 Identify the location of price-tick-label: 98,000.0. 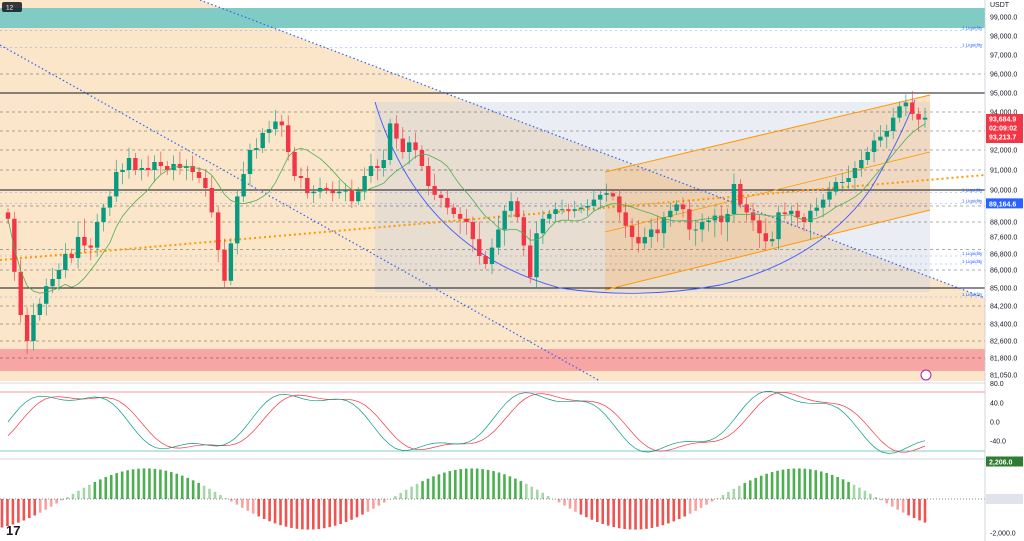
(1003, 37).